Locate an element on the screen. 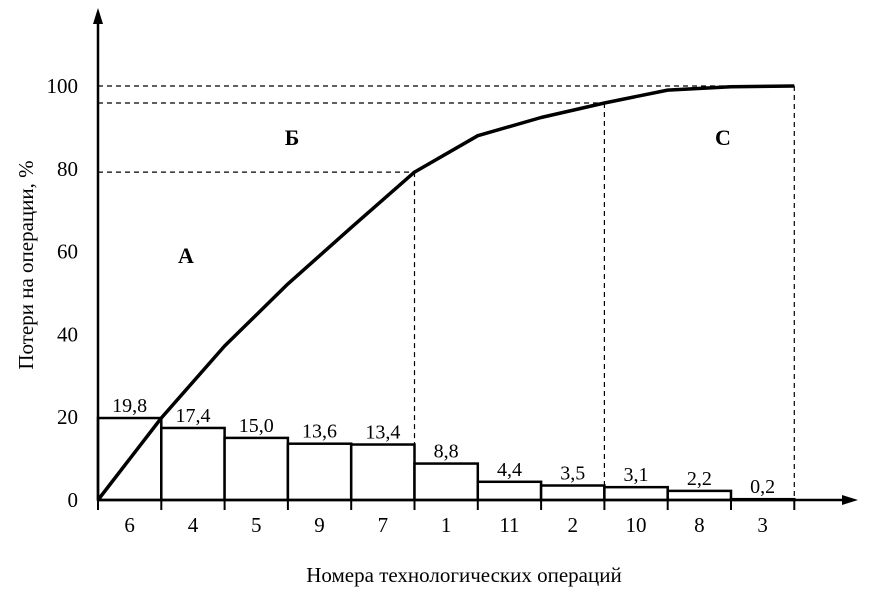  ticks is located at coordinates (446, 505).